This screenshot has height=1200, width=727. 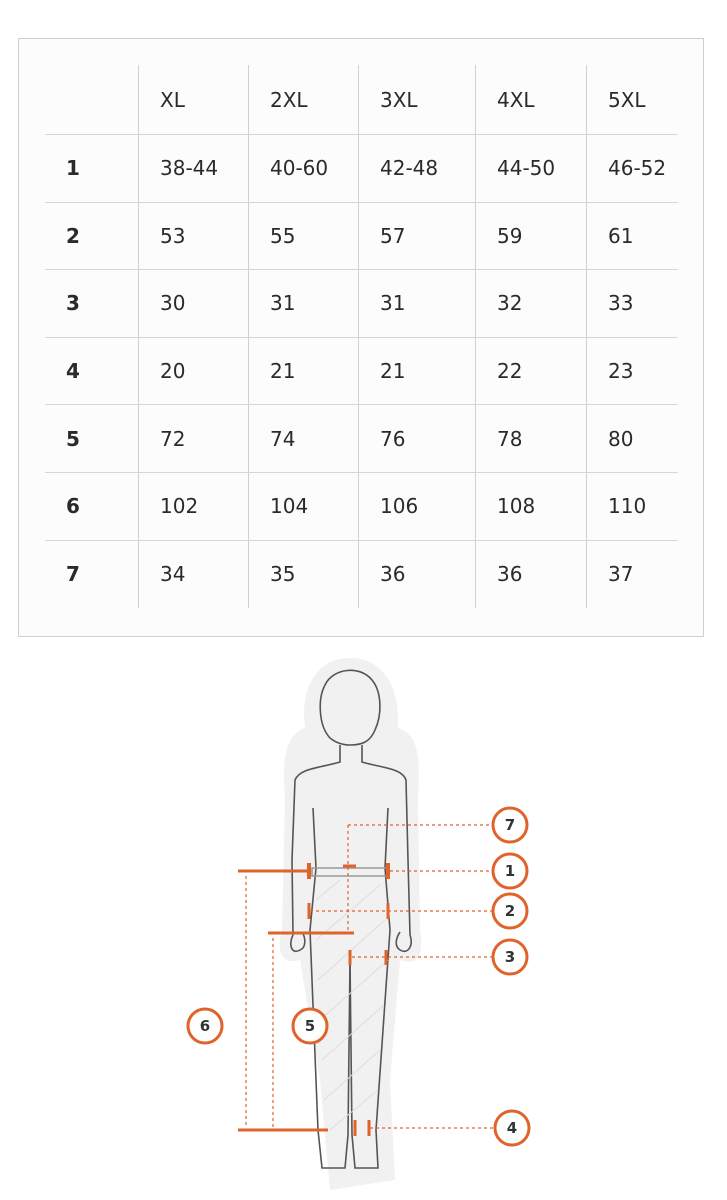 I want to click on table-row: 4 20 21 21 22 23, so click(x=361, y=371).